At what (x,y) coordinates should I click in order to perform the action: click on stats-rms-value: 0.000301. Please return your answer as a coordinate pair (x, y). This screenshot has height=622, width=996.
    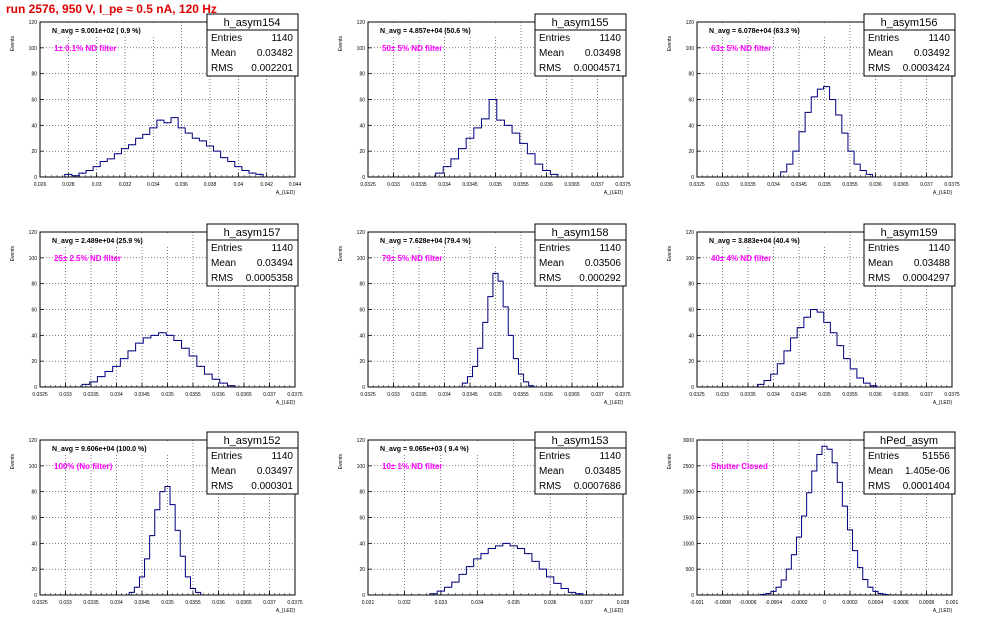
    Looking at the image, I should click on (272, 486).